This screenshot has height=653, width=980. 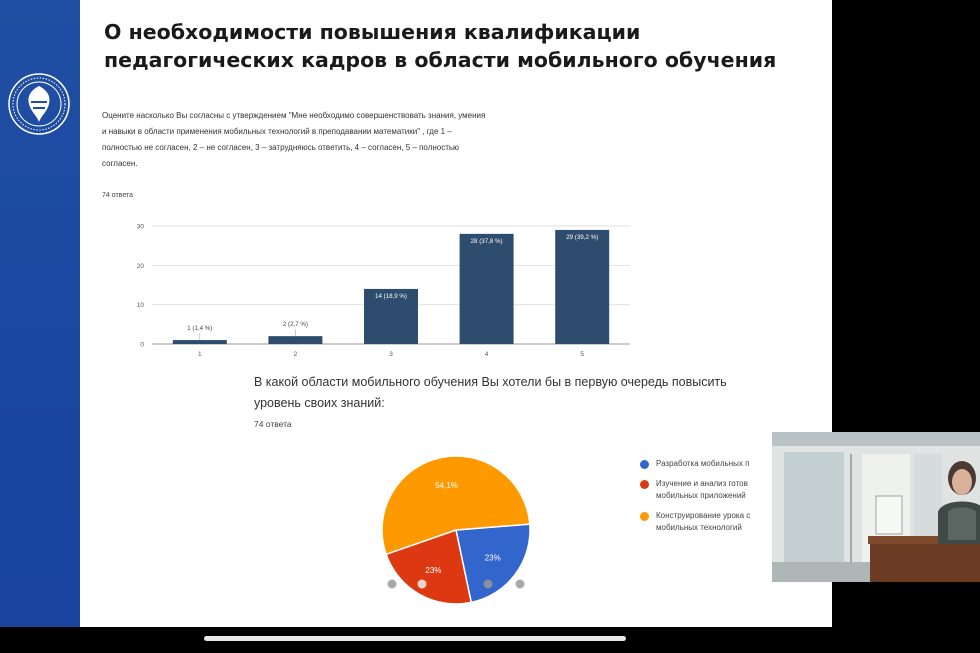 I want to click on x-tick-label: 1, so click(x=200, y=354).